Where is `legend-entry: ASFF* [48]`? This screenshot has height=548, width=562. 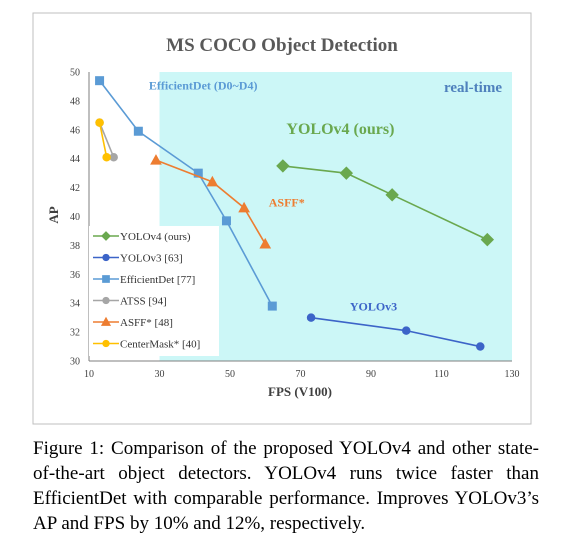
legend-entry: ASFF* [48] is located at coordinates (133, 322).